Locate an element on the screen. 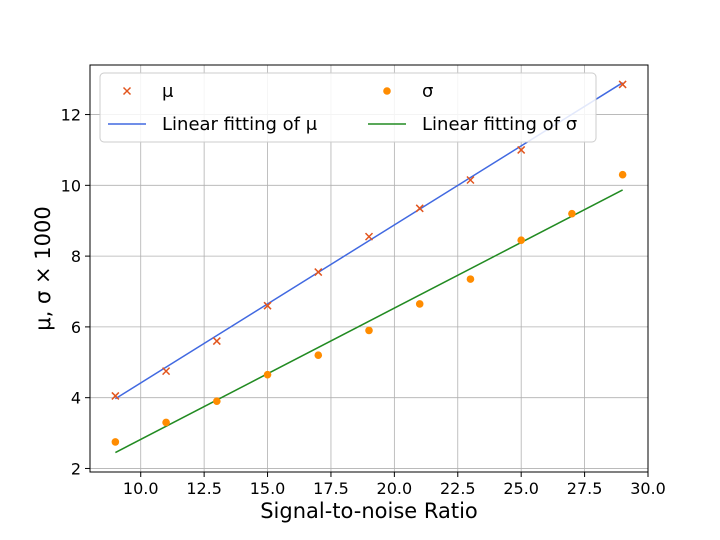 This screenshot has width=720, height=540. legend-label: Linear fitting of σ is located at coordinates (499, 124).